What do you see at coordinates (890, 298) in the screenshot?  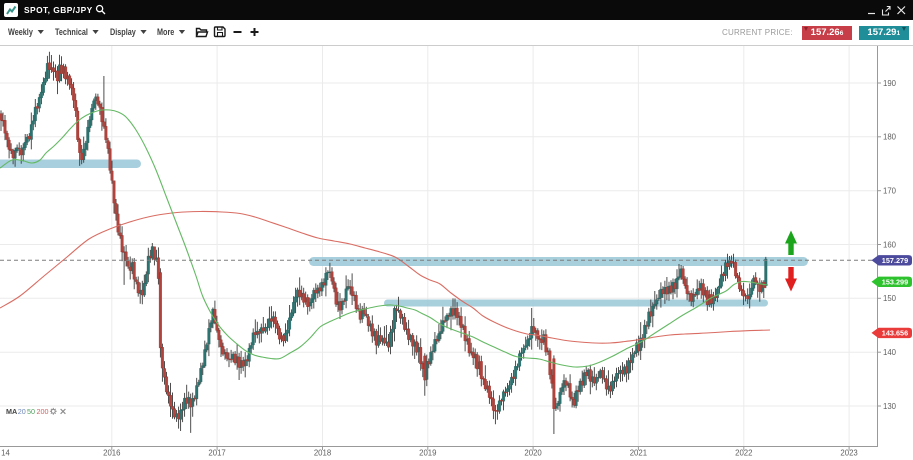 I see `svg-text: 150` at bounding box center [890, 298].